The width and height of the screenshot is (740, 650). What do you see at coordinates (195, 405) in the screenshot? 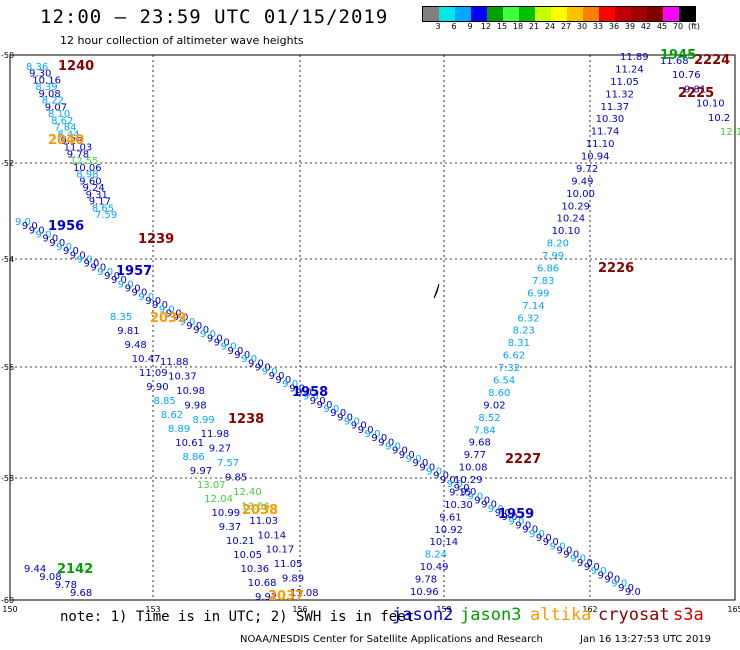
I see `wave-height-value: 9.98` at bounding box center [195, 405].